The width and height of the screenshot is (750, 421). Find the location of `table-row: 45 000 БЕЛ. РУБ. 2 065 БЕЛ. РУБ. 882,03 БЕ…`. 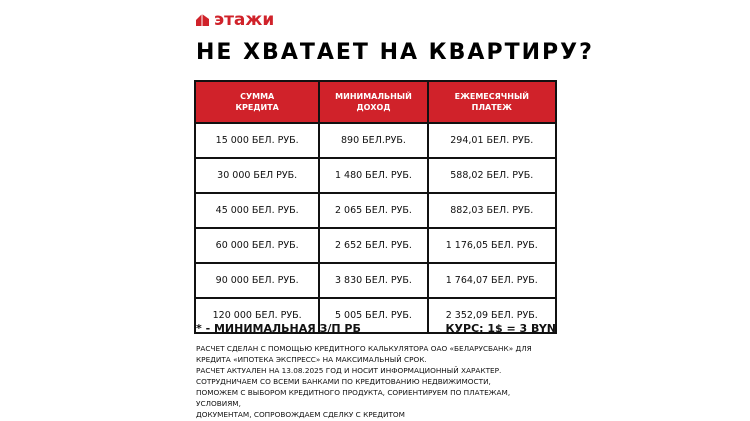

table-row: 45 000 БЕЛ. РУБ. 2 065 БЕЛ. РУБ. 882,03 БЕ… is located at coordinates (375, 210).